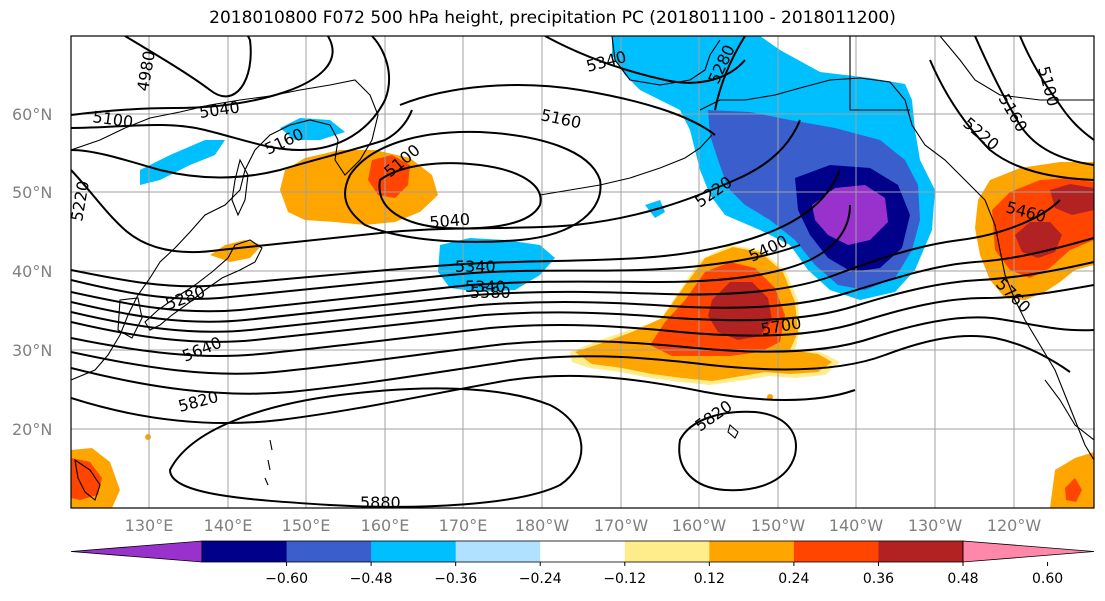 Image resolution: width=1105 pixels, height=601 pixels. I want to click on coastline-hawaii, so click(733, 431).